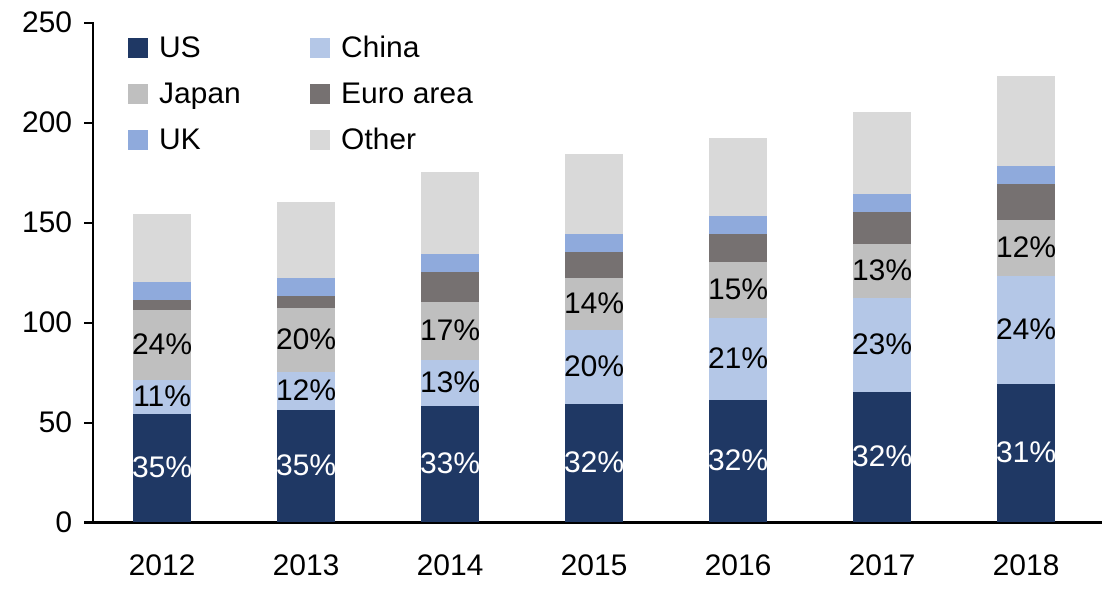  I want to click on bar-2013: 35% 12% 20%, so click(306, 362).